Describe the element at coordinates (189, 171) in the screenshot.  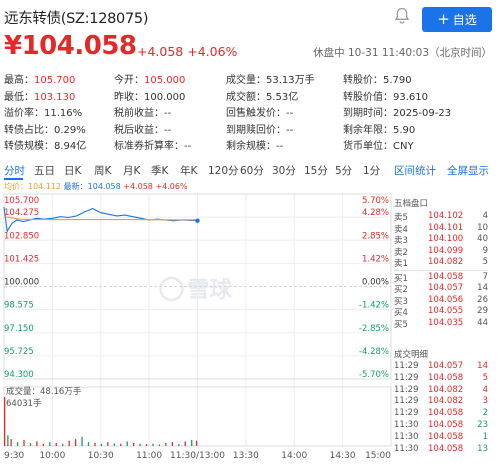
I see `tab-6: 年K` at that location.